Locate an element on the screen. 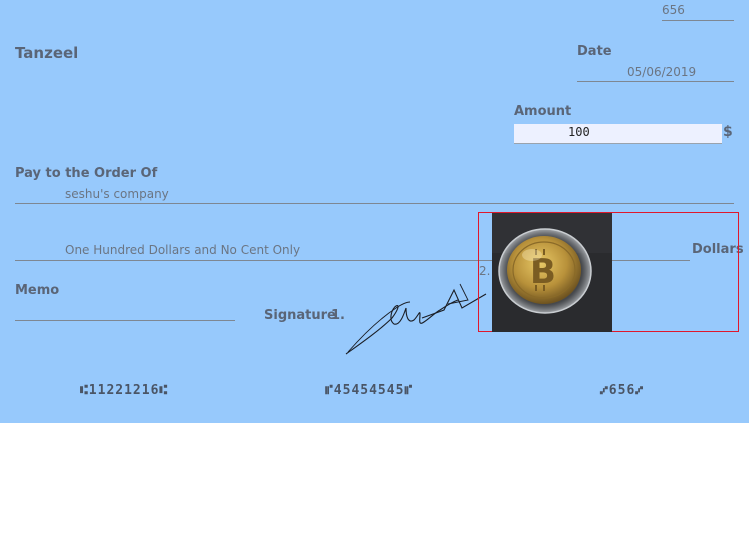 The width and height of the screenshot is (749, 545). payee-underline is located at coordinates (374, 203).